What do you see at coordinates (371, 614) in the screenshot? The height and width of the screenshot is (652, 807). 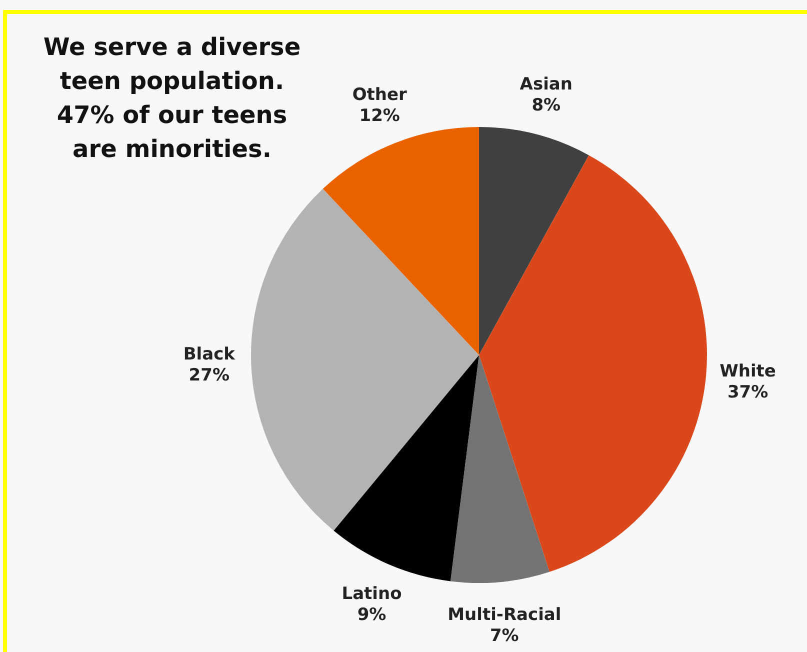 I see `data-label: 9%` at bounding box center [371, 614].